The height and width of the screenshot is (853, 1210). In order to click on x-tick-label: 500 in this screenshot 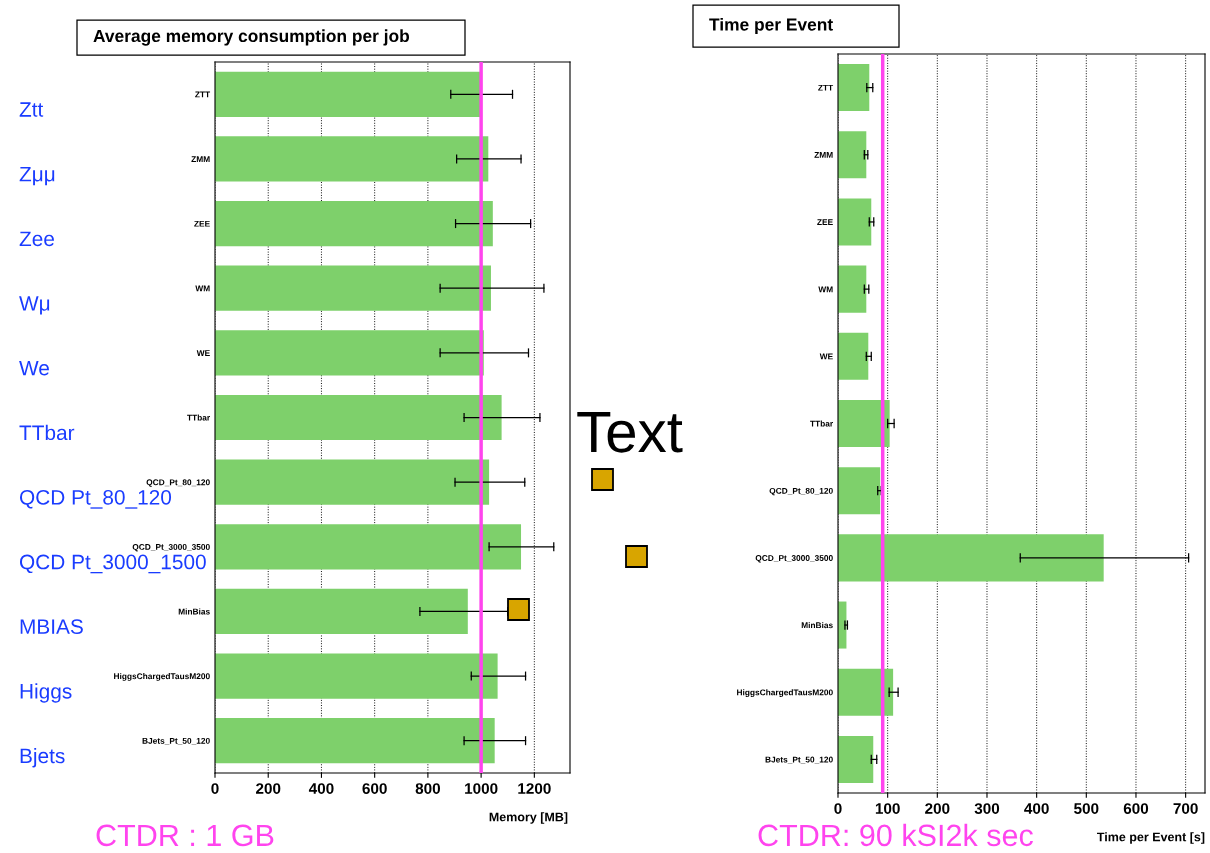, I will do `click(1086, 808)`.